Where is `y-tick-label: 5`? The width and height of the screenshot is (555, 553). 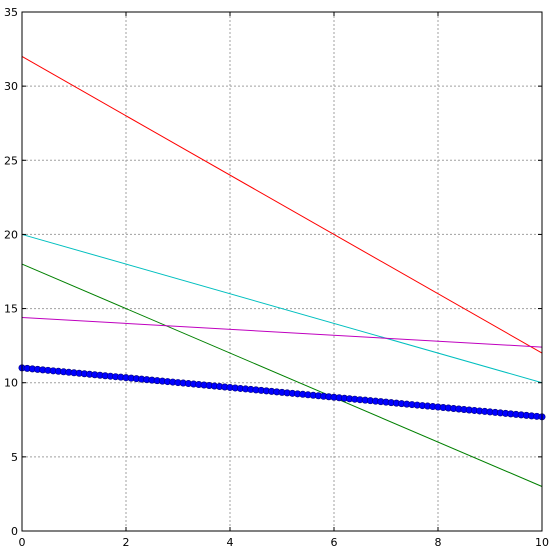
y-tick-label: 5 is located at coordinates (14, 457).